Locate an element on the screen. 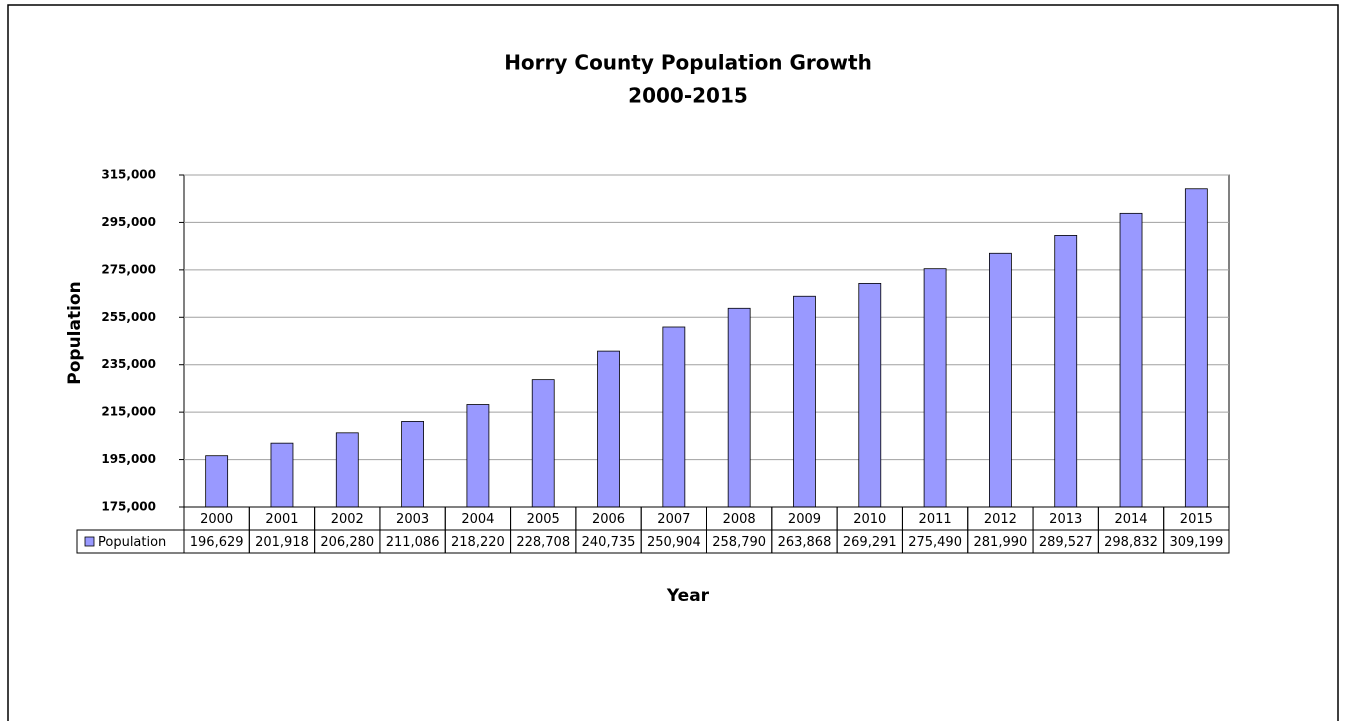 Image resolution: width=1347 pixels, height=721 pixels. chart-subtitle: 2000-2015 is located at coordinates (688, 96).